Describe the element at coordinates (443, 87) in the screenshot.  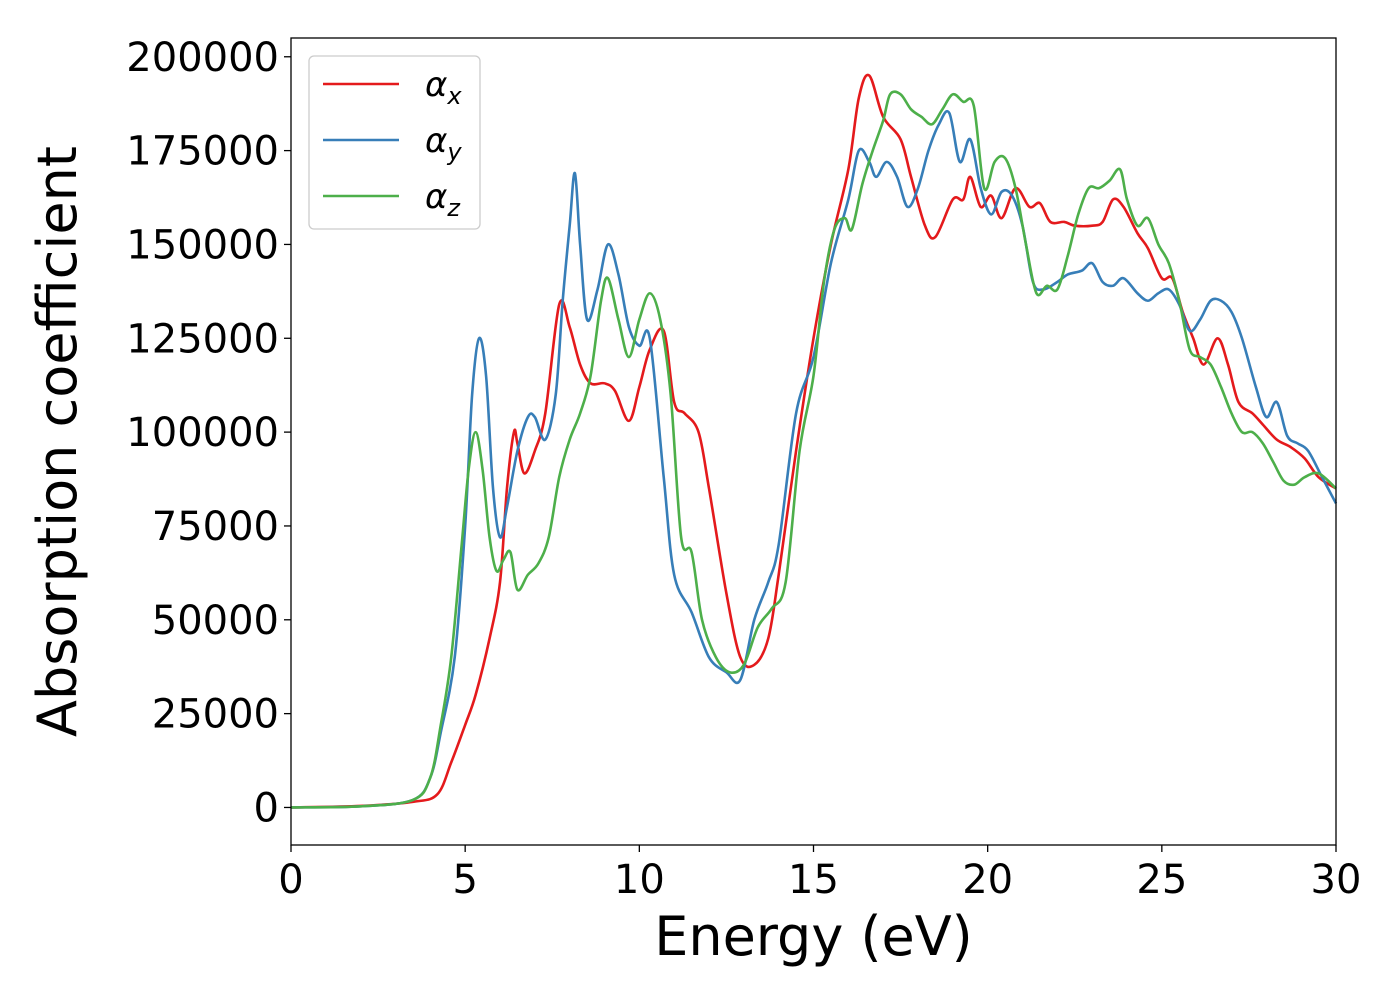
I see `legend-label-x: αx` at that location.